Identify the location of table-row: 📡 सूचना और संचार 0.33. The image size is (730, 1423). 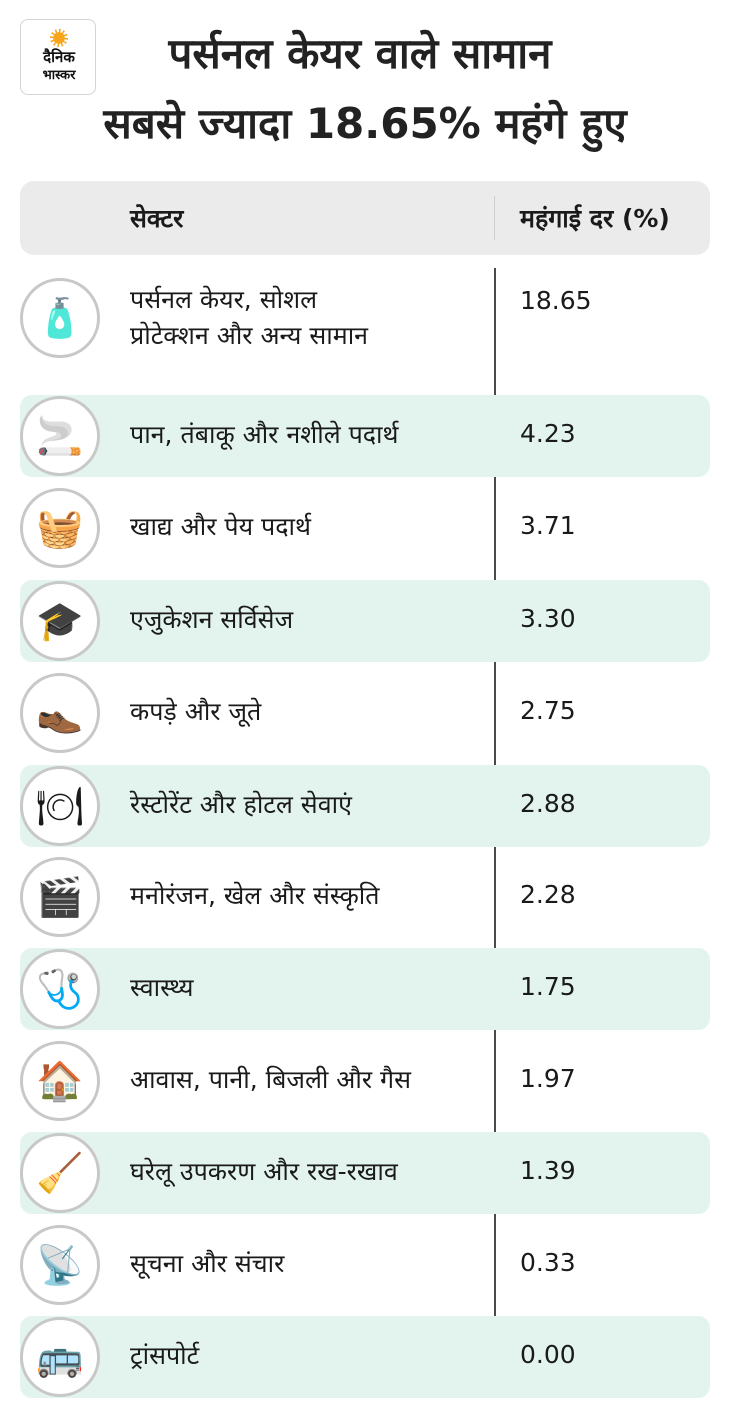
(365, 1265).